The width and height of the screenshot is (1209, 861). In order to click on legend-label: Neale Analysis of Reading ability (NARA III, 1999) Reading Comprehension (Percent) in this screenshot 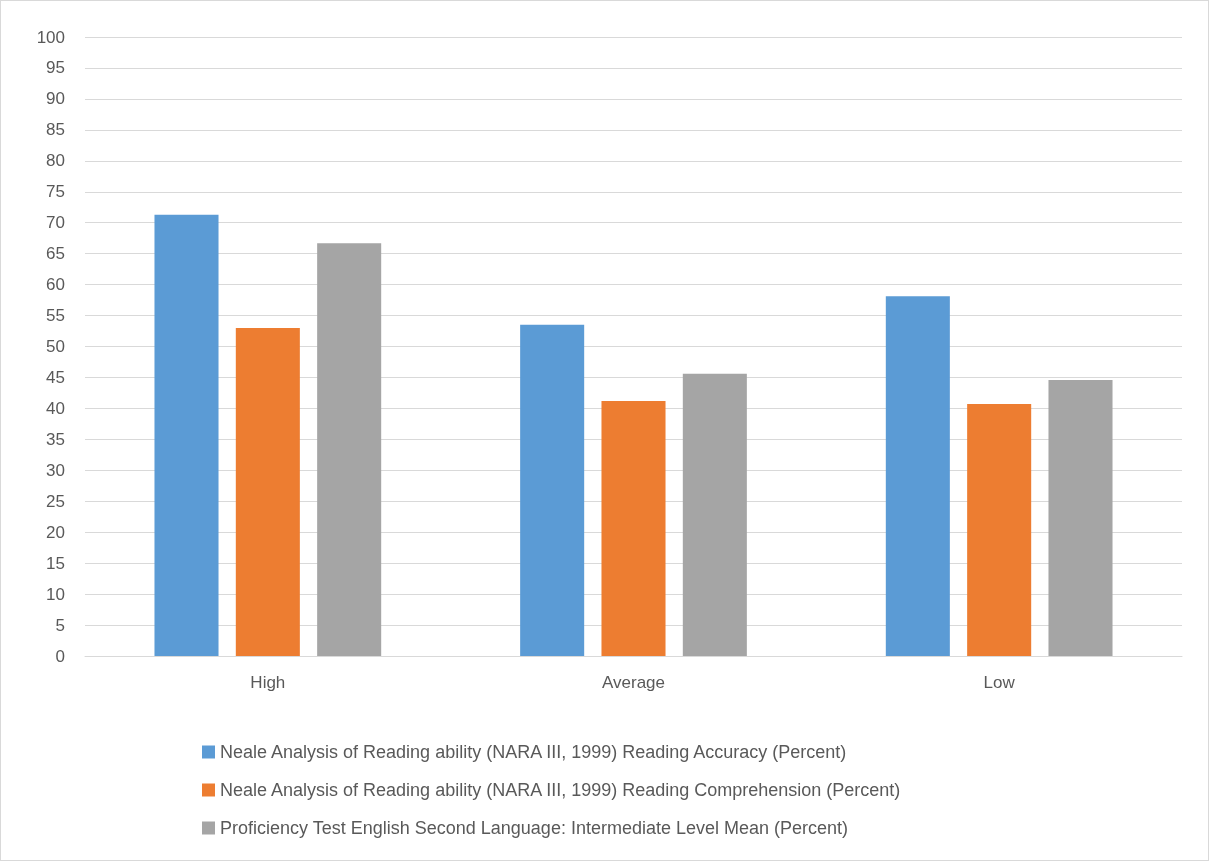, I will do `click(560, 790)`.